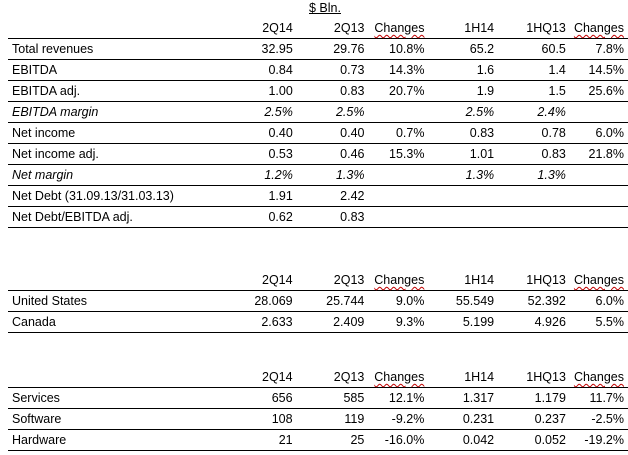 This screenshot has width=628, height=455. Describe the element at coordinates (257, 217) in the screenshot. I see `table-cell: 0.62` at that location.